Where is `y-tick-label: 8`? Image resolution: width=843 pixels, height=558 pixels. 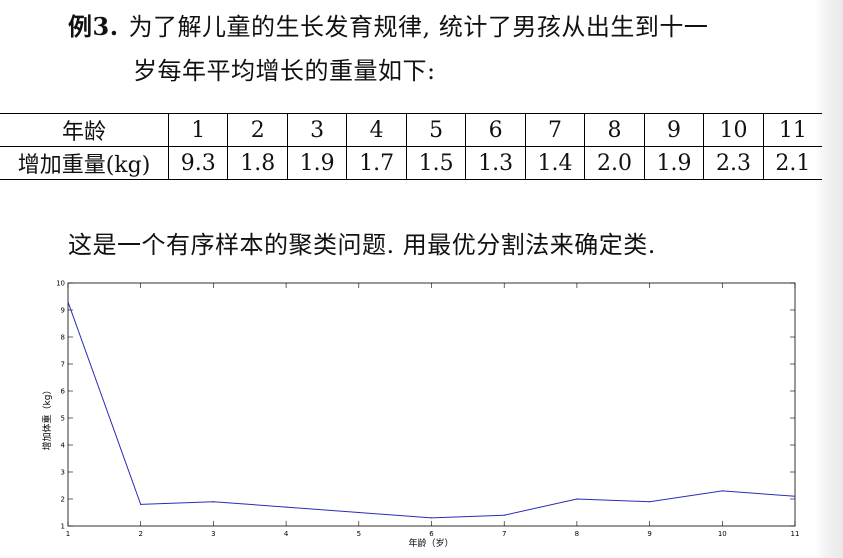
y-tick-label: 8 is located at coordinates (63, 338).